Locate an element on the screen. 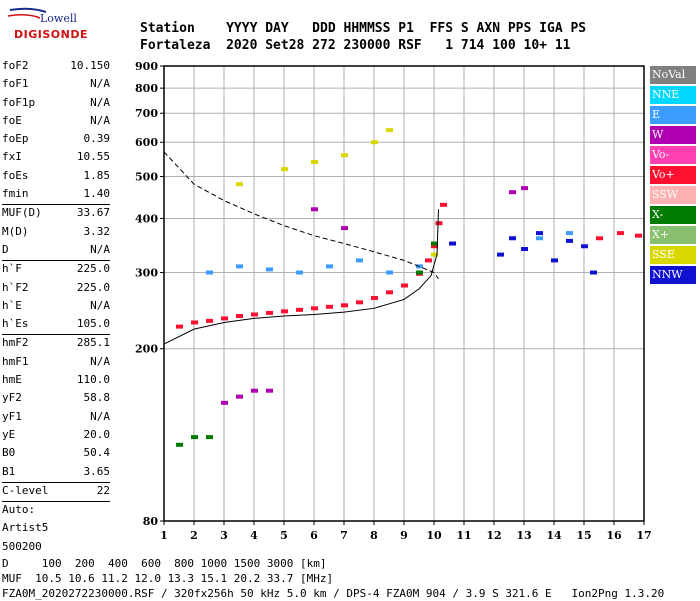 The image size is (700, 601). param-value: 3.32 is located at coordinates (97, 231).